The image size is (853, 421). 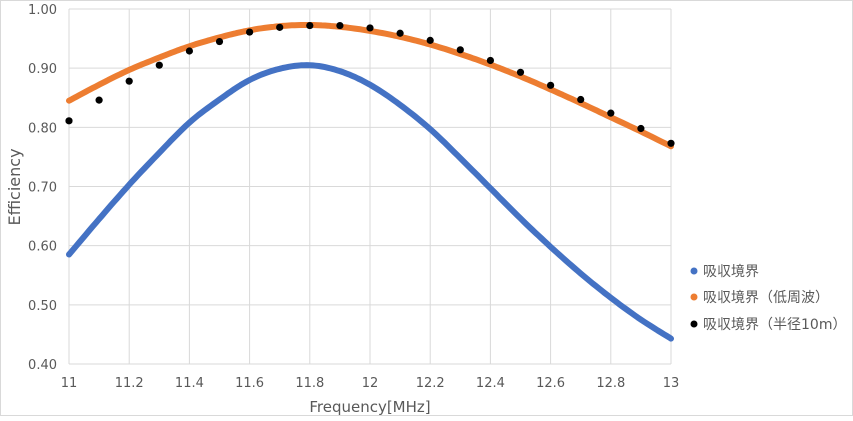 I want to click on x-tick-label: 11.4, so click(x=189, y=383).